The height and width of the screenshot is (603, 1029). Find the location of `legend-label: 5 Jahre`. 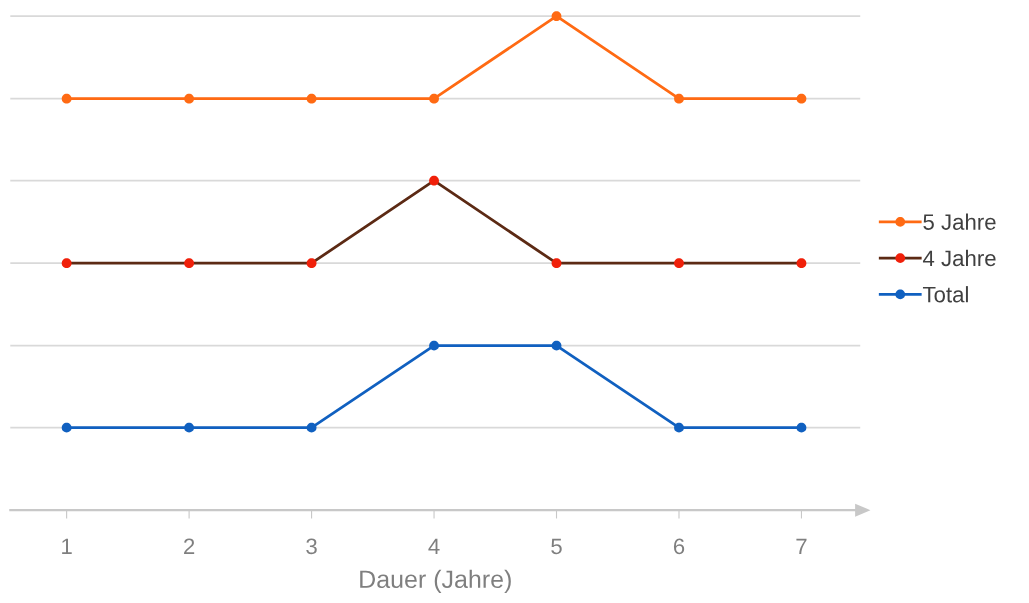

legend-label: 5 Jahre is located at coordinates (959, 221).